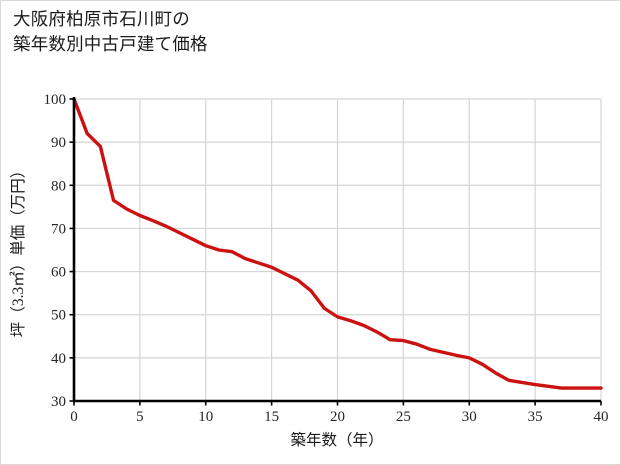 This screenshot has height=465, width=621. I want to click on x-tick-label: 40, so click(601, 417).